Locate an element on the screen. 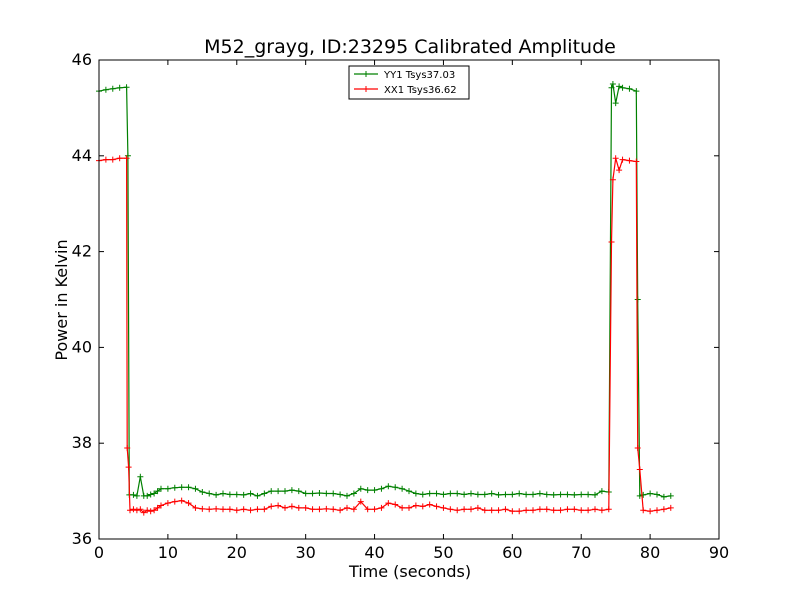  x-tick-label: 70 is located at coordinates (581, 552).